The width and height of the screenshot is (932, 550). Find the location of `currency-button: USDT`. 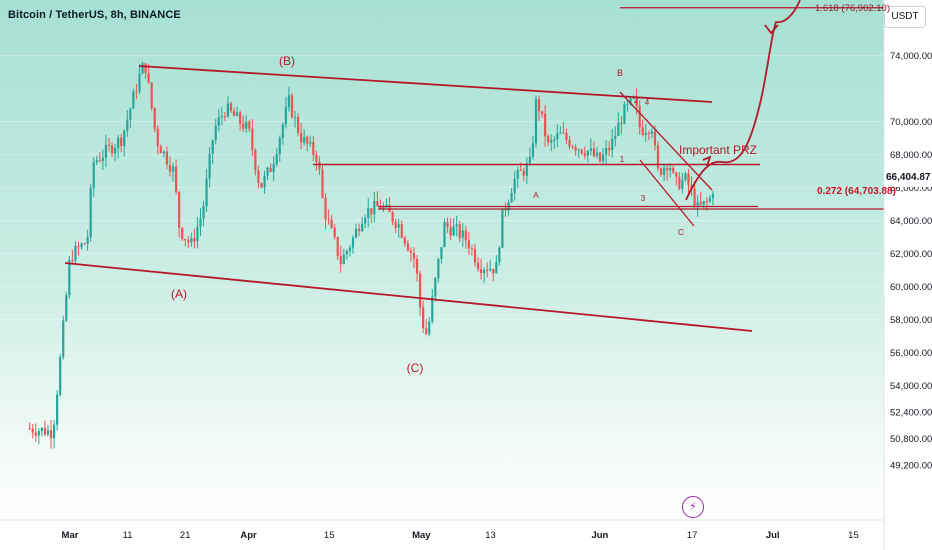

currency-button: USDT is located at coordinates (905, 17).